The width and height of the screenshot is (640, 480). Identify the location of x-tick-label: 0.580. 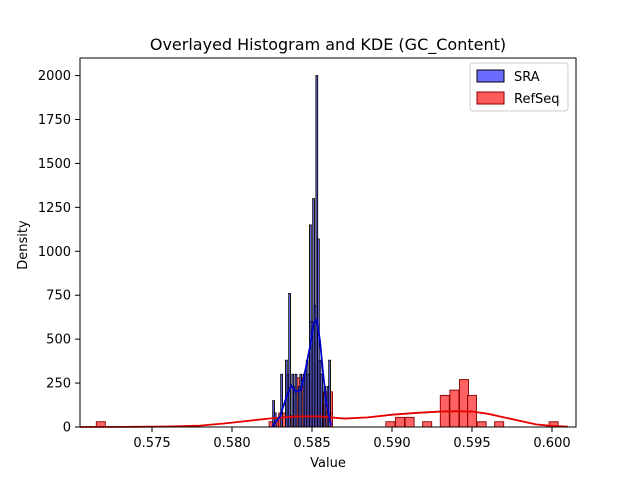
(231, 443).